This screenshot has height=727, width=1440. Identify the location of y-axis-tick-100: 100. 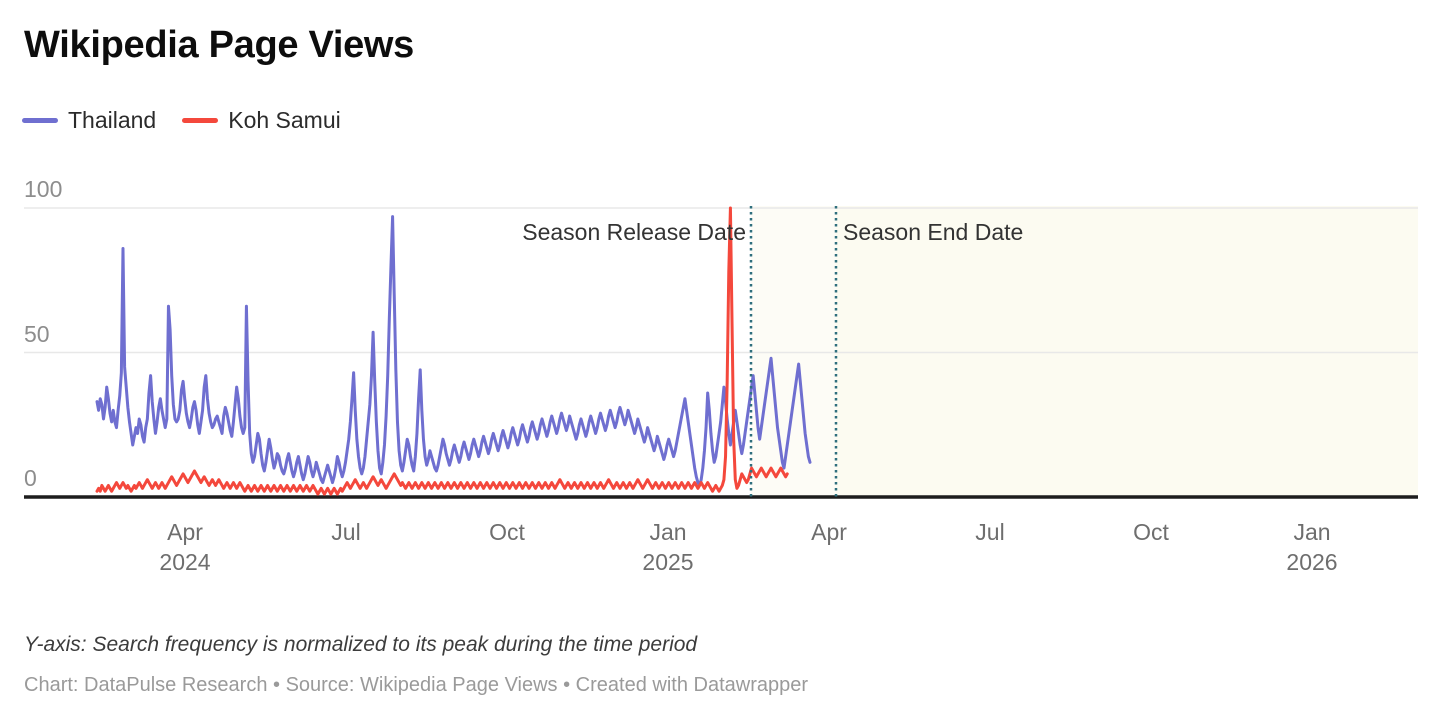
(43, 189).